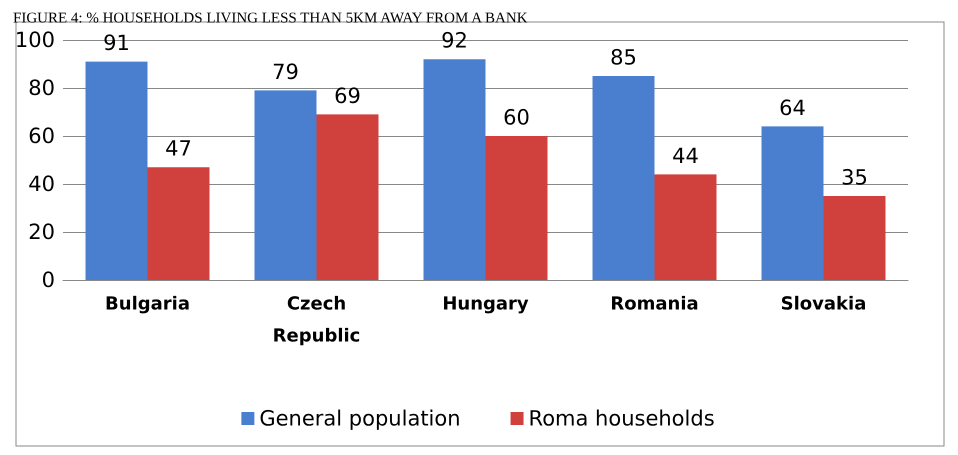 This screenshot has width=958, height=455. Describe the element at coordinates (147, 304) in the screenshot. I see `x-tick-label: Bulgaria` at that location.